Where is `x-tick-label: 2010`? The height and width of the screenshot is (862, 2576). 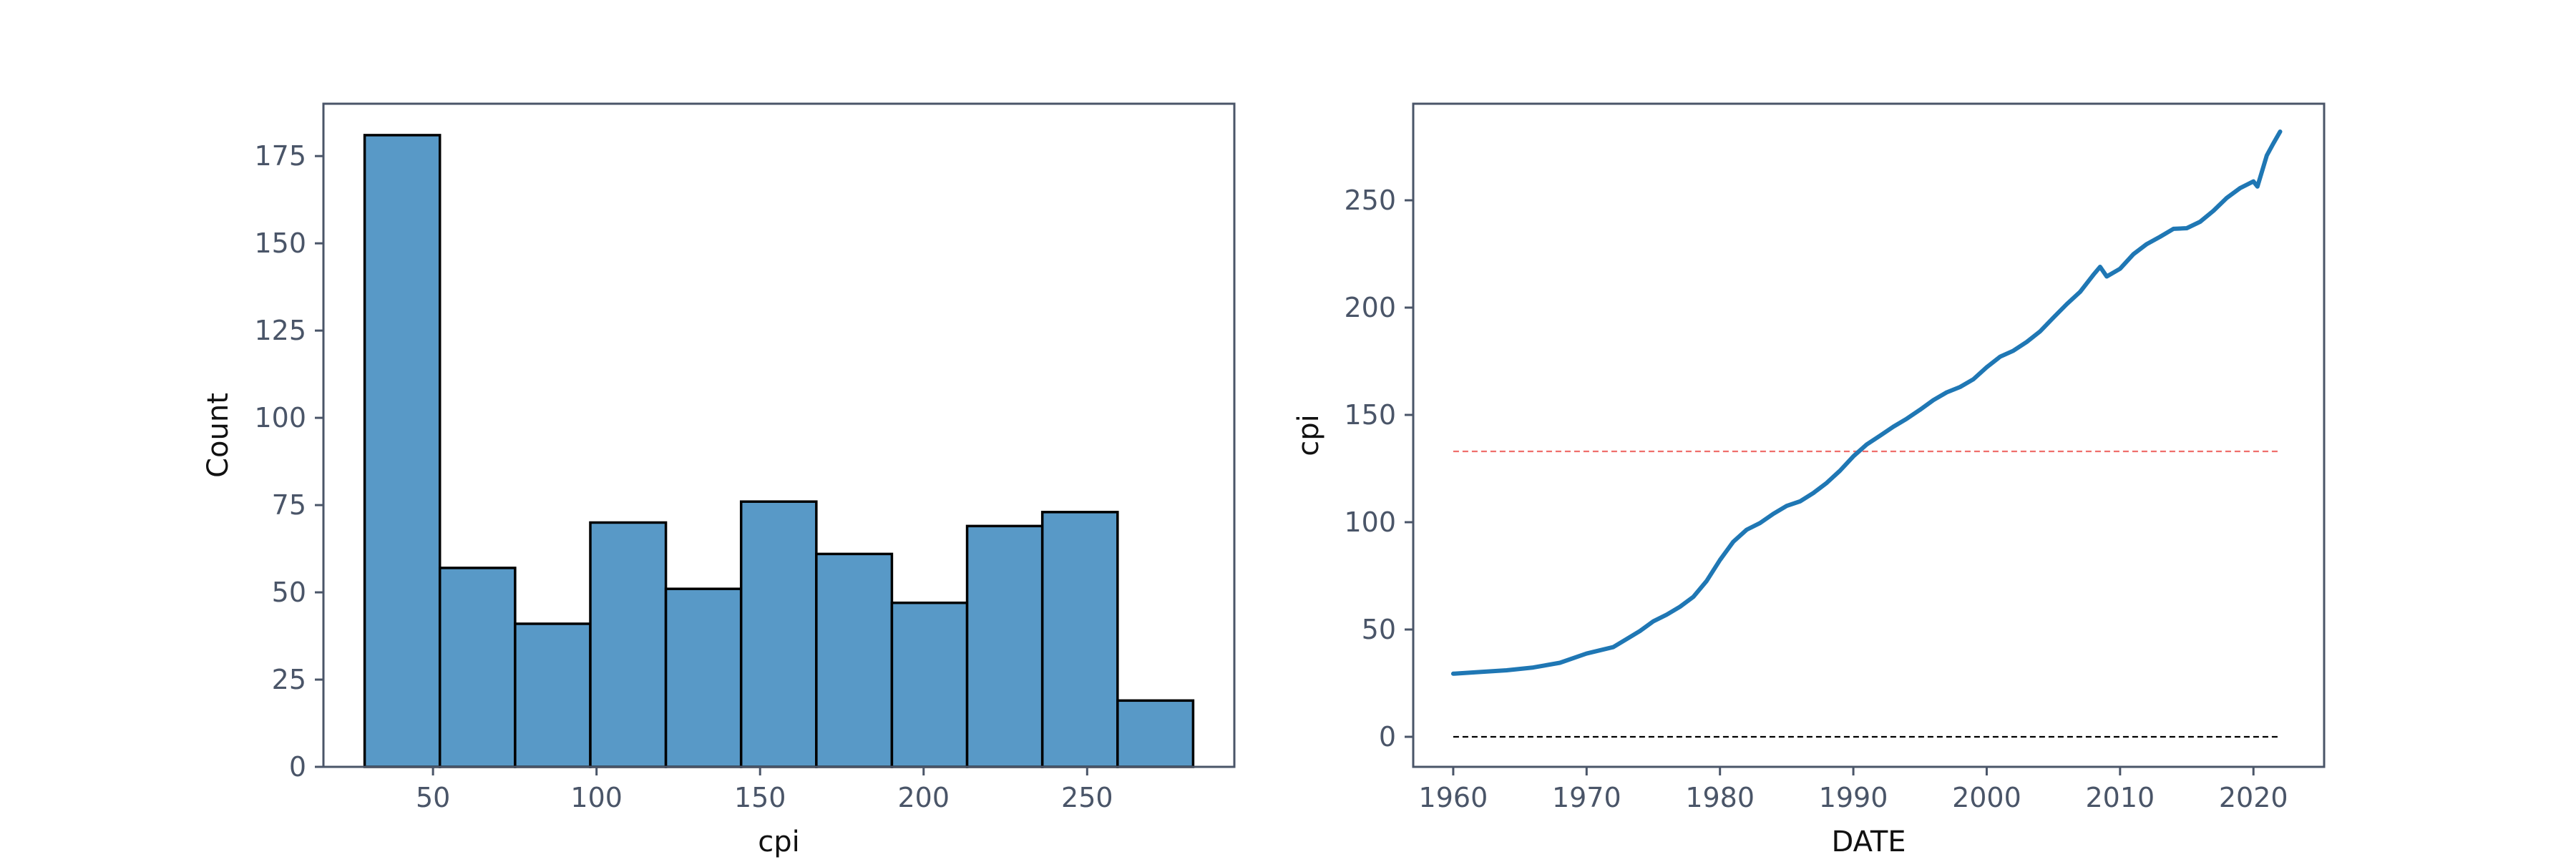 x-tick-label: 2010 is located at coordinates (2120, 798).